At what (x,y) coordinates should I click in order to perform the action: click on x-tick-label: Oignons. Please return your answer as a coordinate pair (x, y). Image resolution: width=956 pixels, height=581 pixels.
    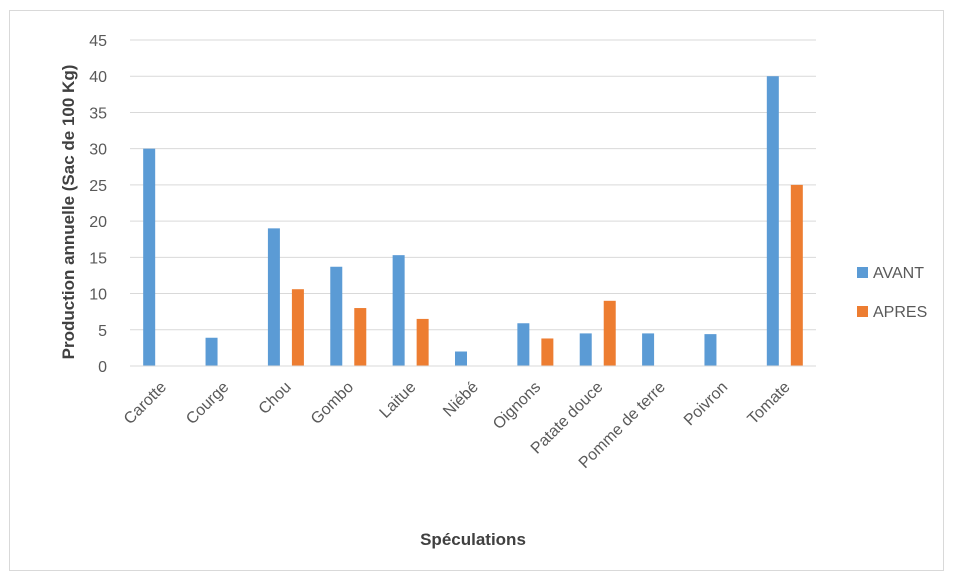
    Looking at the image, I should click on (517, 406).